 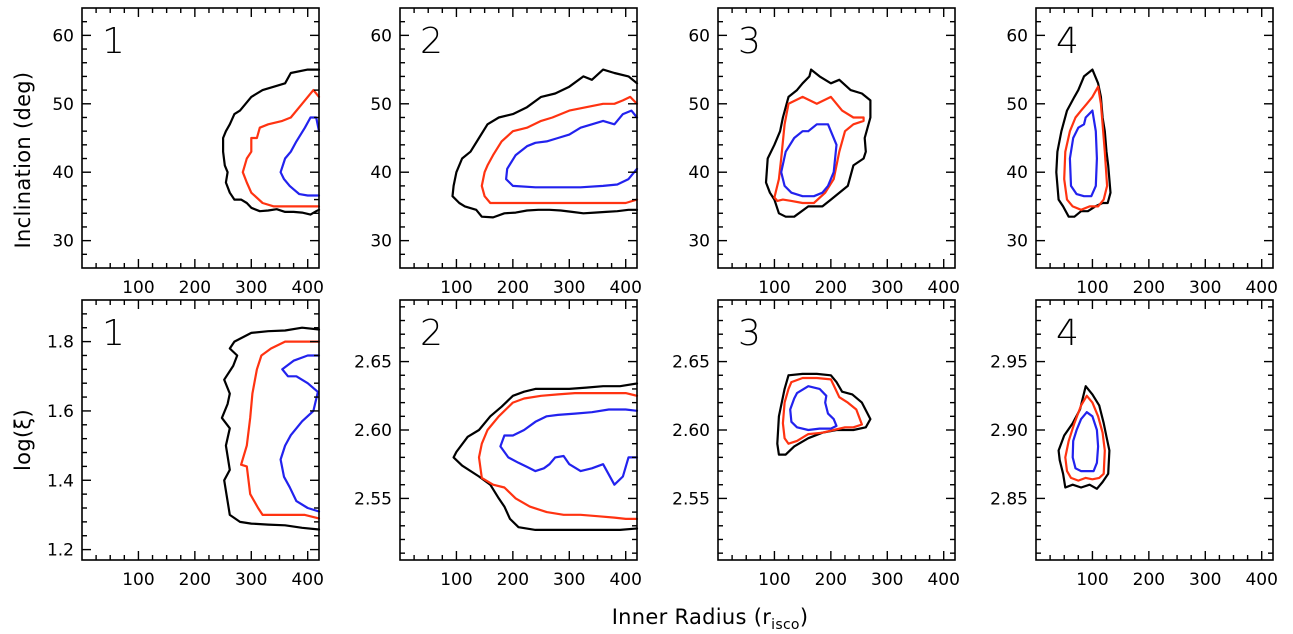 I want to click on panel-1-2: 100 200 300 400 30 40 50 60 2, so click(x=506, y=152).